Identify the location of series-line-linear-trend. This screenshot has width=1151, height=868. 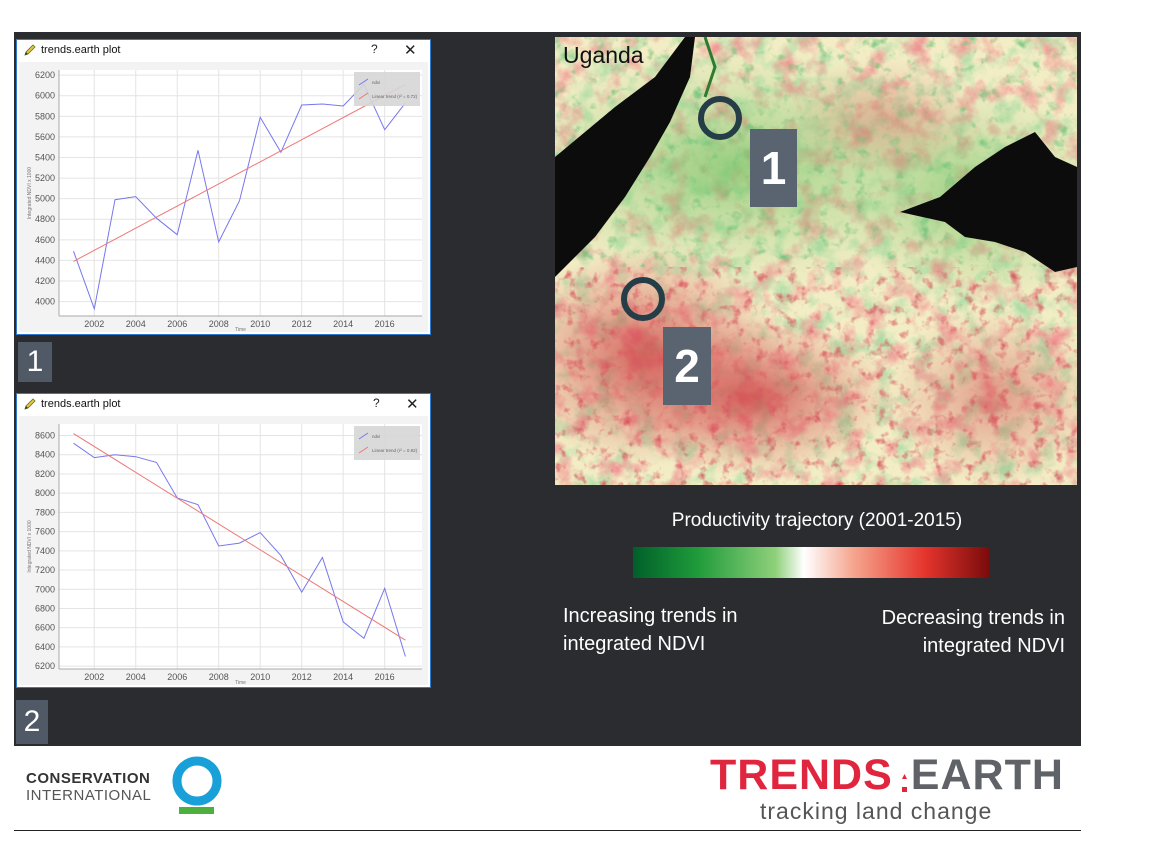
(239, 537).